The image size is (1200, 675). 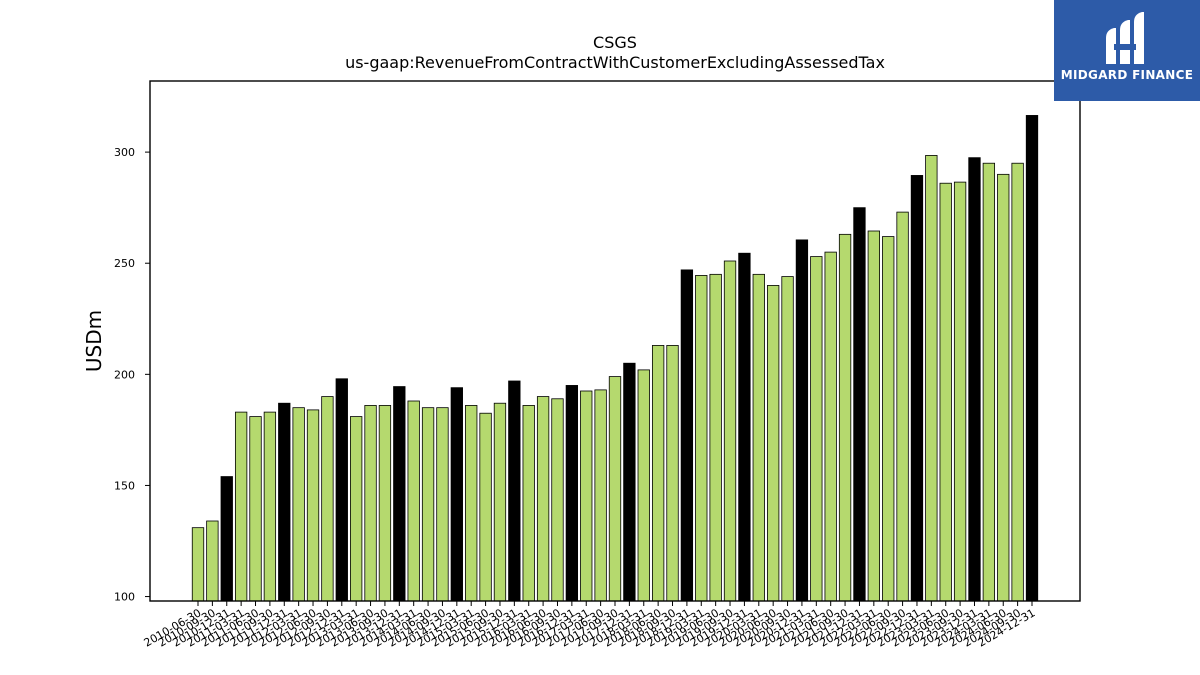 I want to click on y-tick-label: 200, so click(x=124, y=374).